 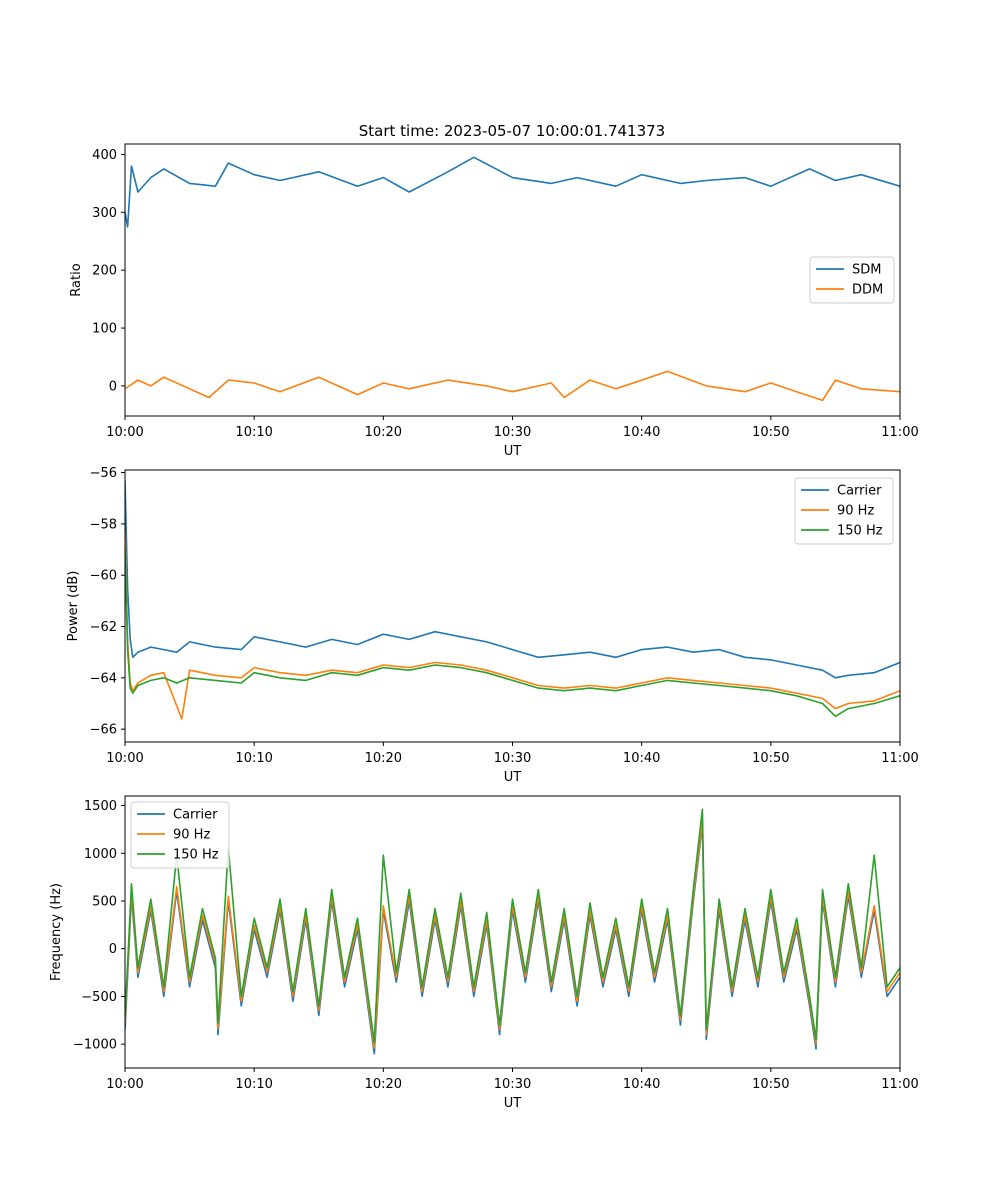 What do you see at coordinates (103, 678) in the screenshot?
I see `y-tick-label: −64` at bounding box center [103, 678].